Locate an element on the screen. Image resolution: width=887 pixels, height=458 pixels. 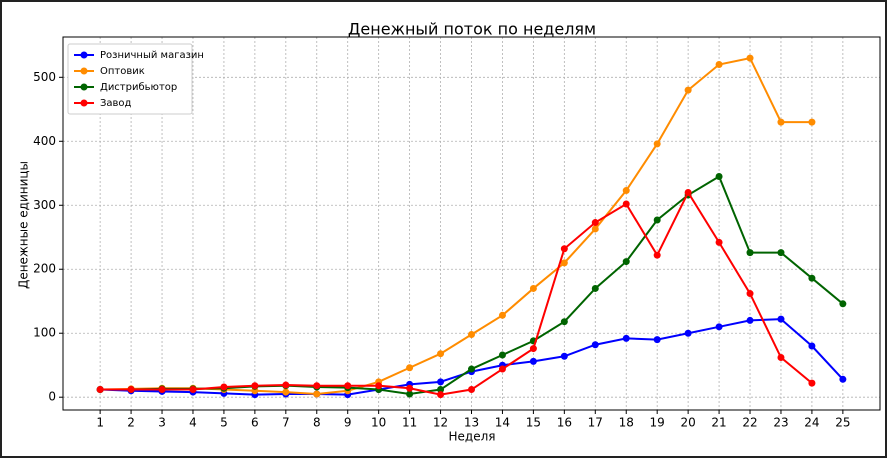
x-tick-label: 7 is located at coordinates (286, 423).